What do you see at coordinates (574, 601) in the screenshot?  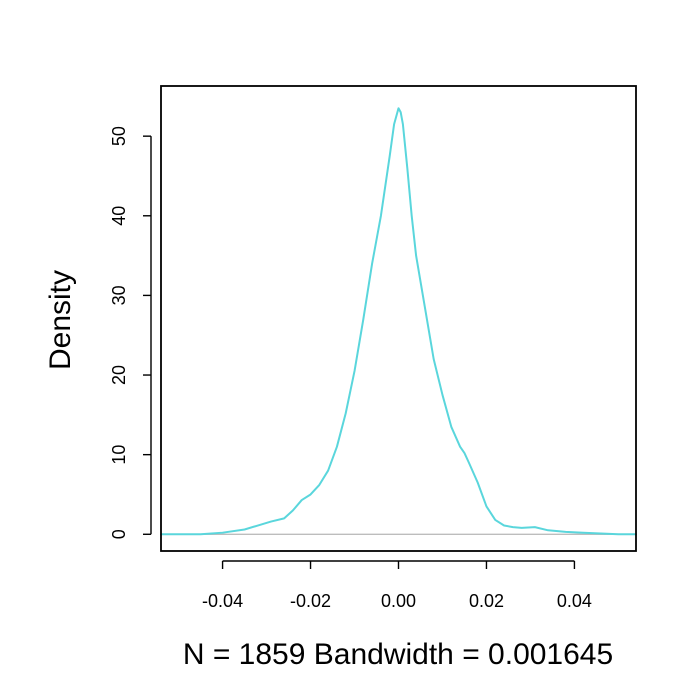 I see `x-tick-label: 0.04` at bounding box center [574, 601].